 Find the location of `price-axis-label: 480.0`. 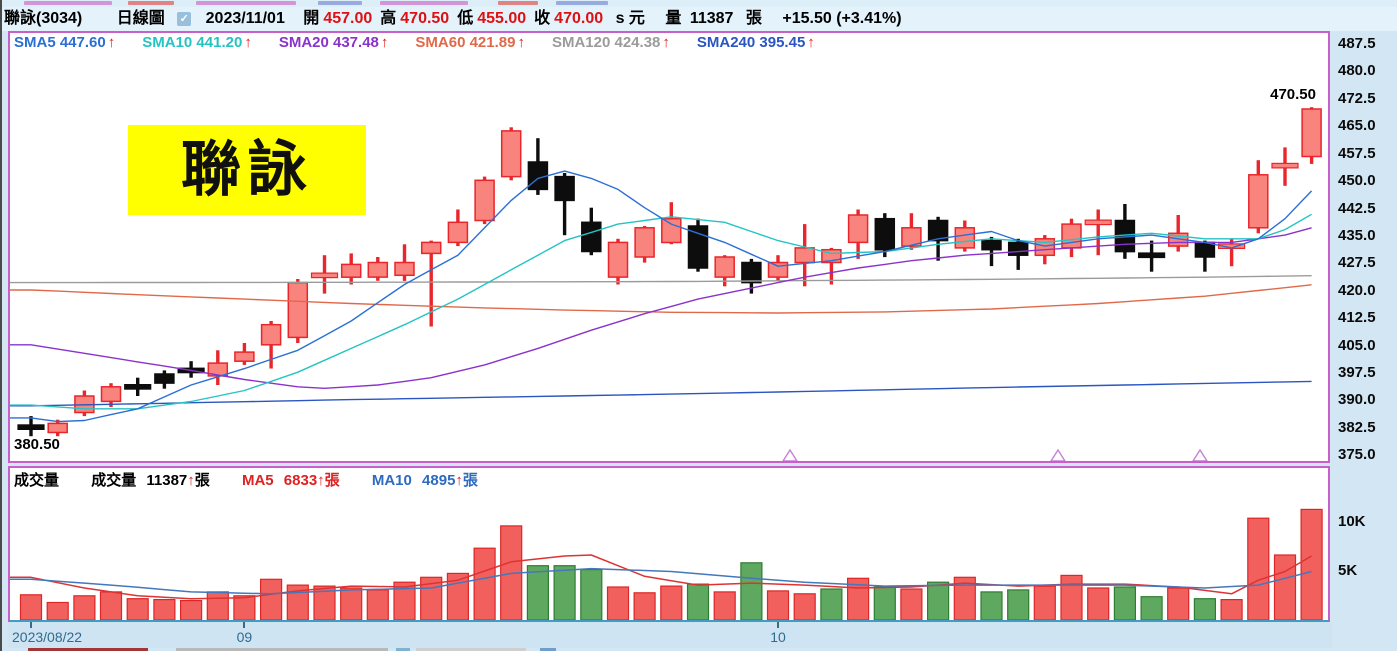

price-axis-label: 480.0 is located at coordinates (1357, 70).